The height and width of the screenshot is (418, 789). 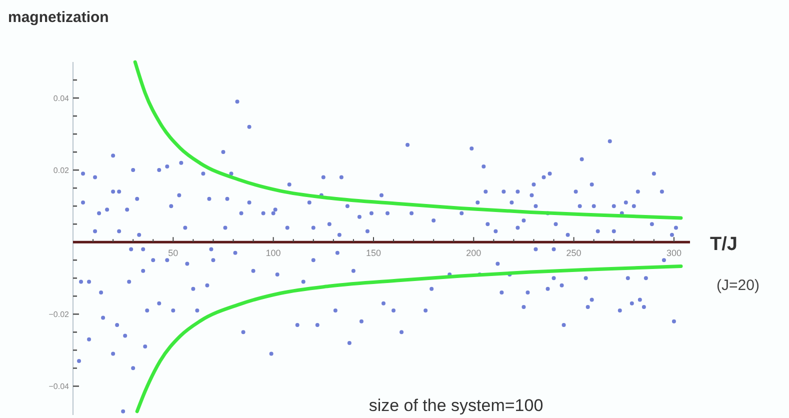 What do you see at coordinates (574, 253) in the screenshot?
I see `x-tick-label: 250` at bounding box center [574, 253].